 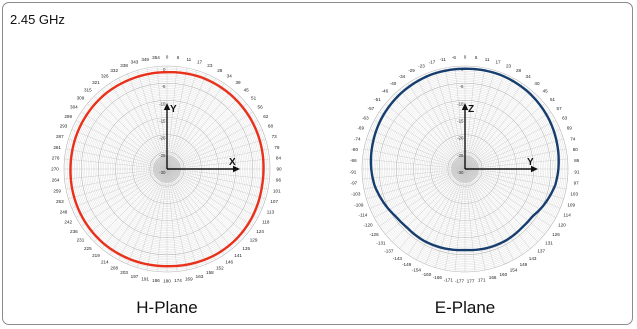 What do you see at coordinates (357, 138) in the screenshot?
I see `angle-tick-label: -74` at bounding box center [357, 138].